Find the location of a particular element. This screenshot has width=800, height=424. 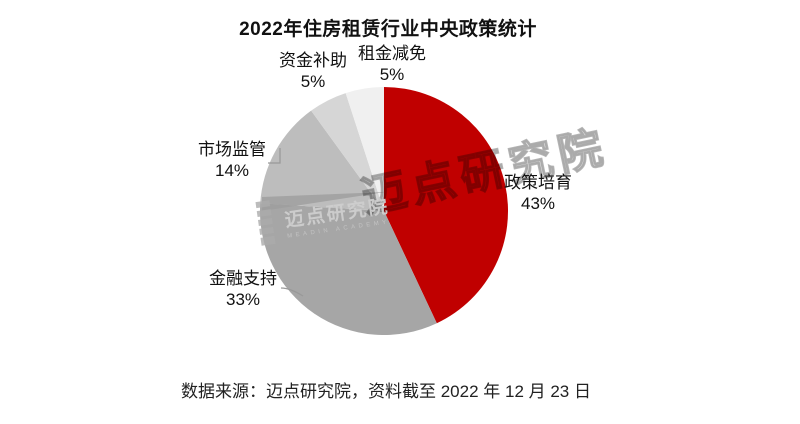

leader-line-market is located at coordinates (274, 156).